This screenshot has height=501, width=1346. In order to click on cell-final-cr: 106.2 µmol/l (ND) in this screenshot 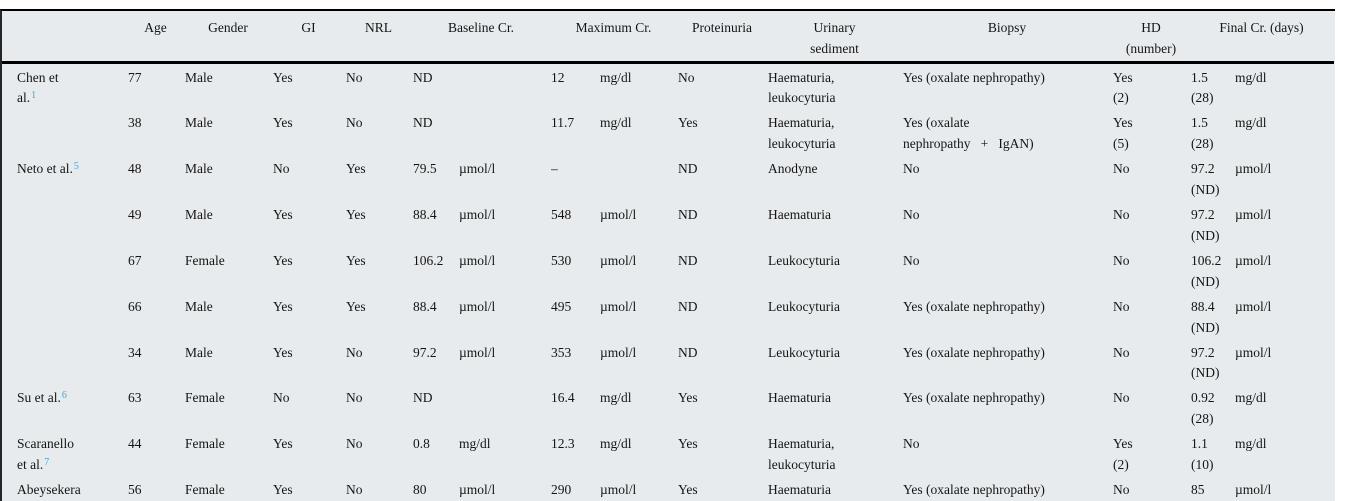, I will do `click(1262, 270)`.